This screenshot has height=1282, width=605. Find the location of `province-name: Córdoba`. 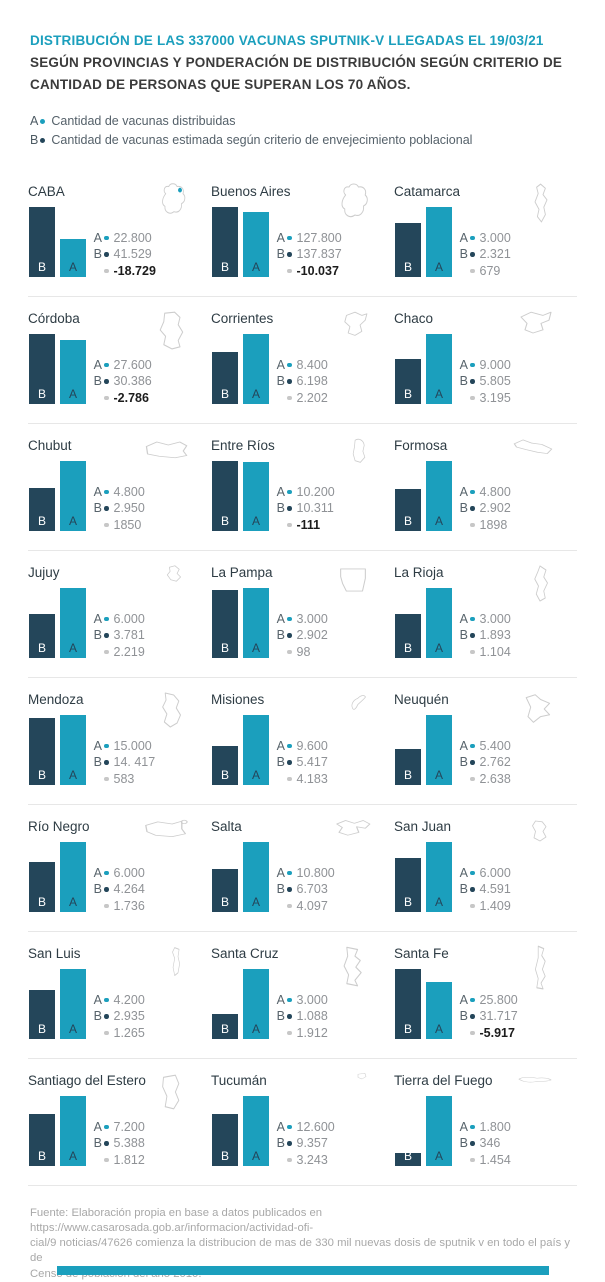

province-name: Córdoba is located at coordinates (54, 318).